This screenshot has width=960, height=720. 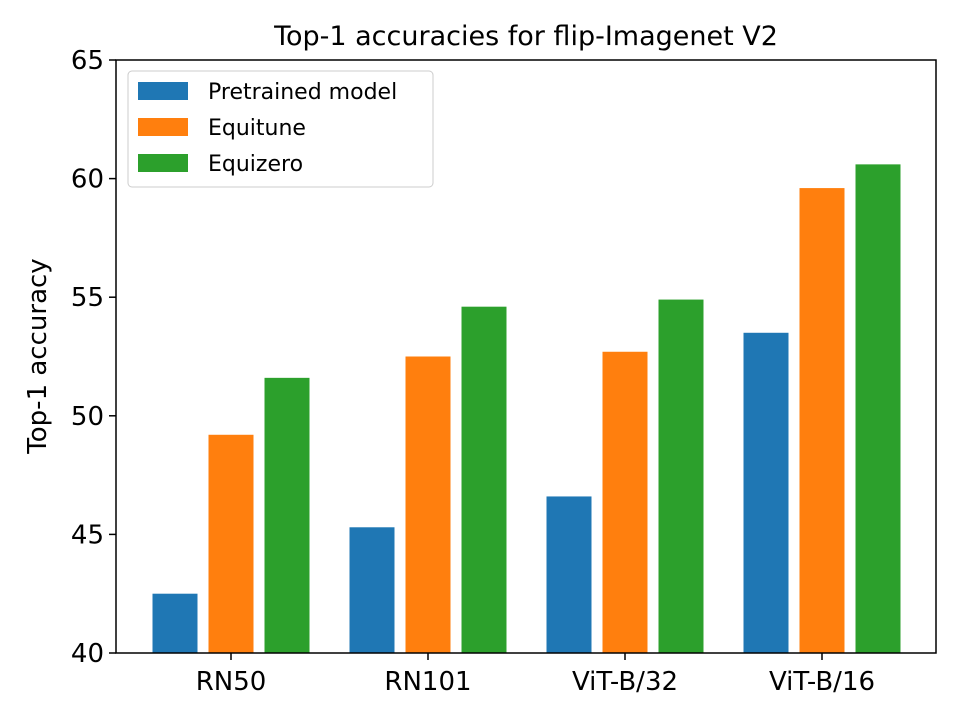 I want to click on bar-equitune-rn50, so click(x=231, y=543).